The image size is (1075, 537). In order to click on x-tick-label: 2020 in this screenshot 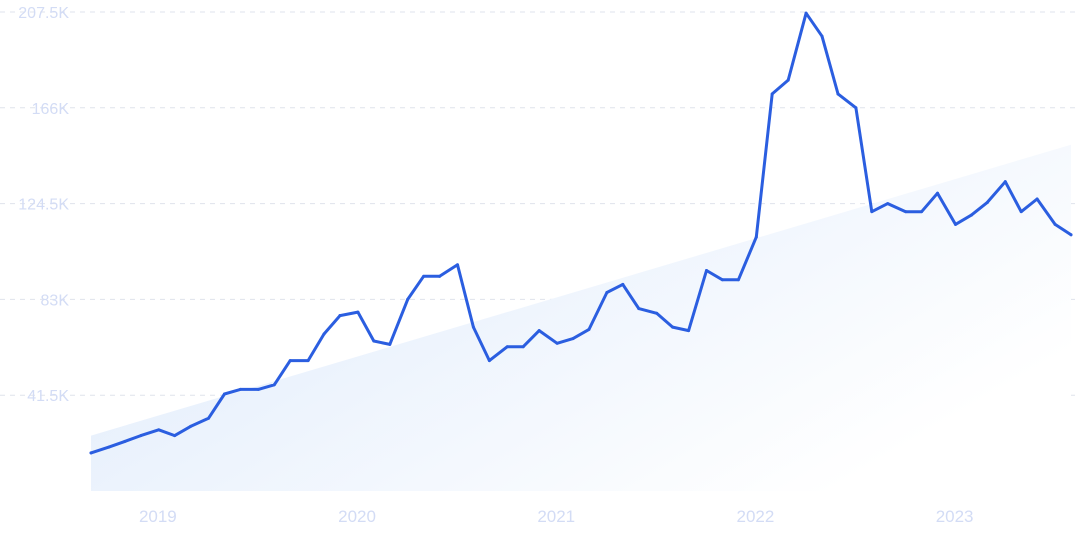, I will do `click(357, 516)`.